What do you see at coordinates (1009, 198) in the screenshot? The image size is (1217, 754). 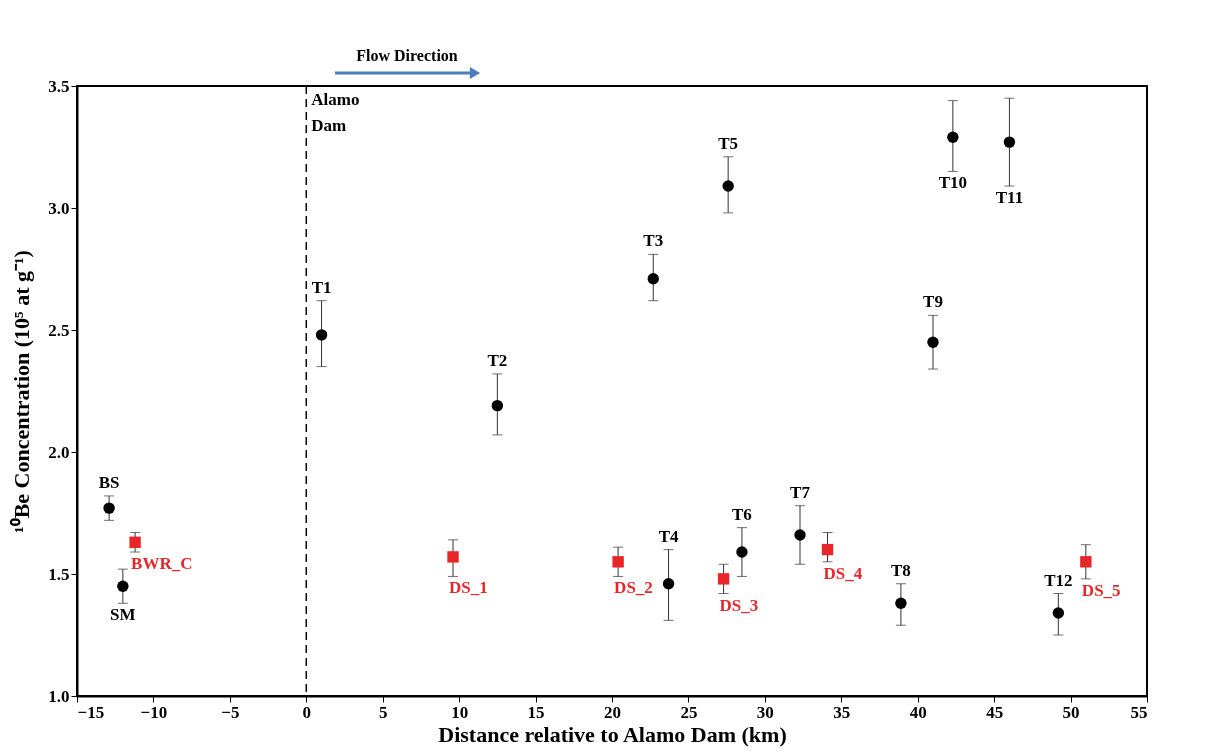 I see `annotation: T11` at bounding box center [1009, 198].